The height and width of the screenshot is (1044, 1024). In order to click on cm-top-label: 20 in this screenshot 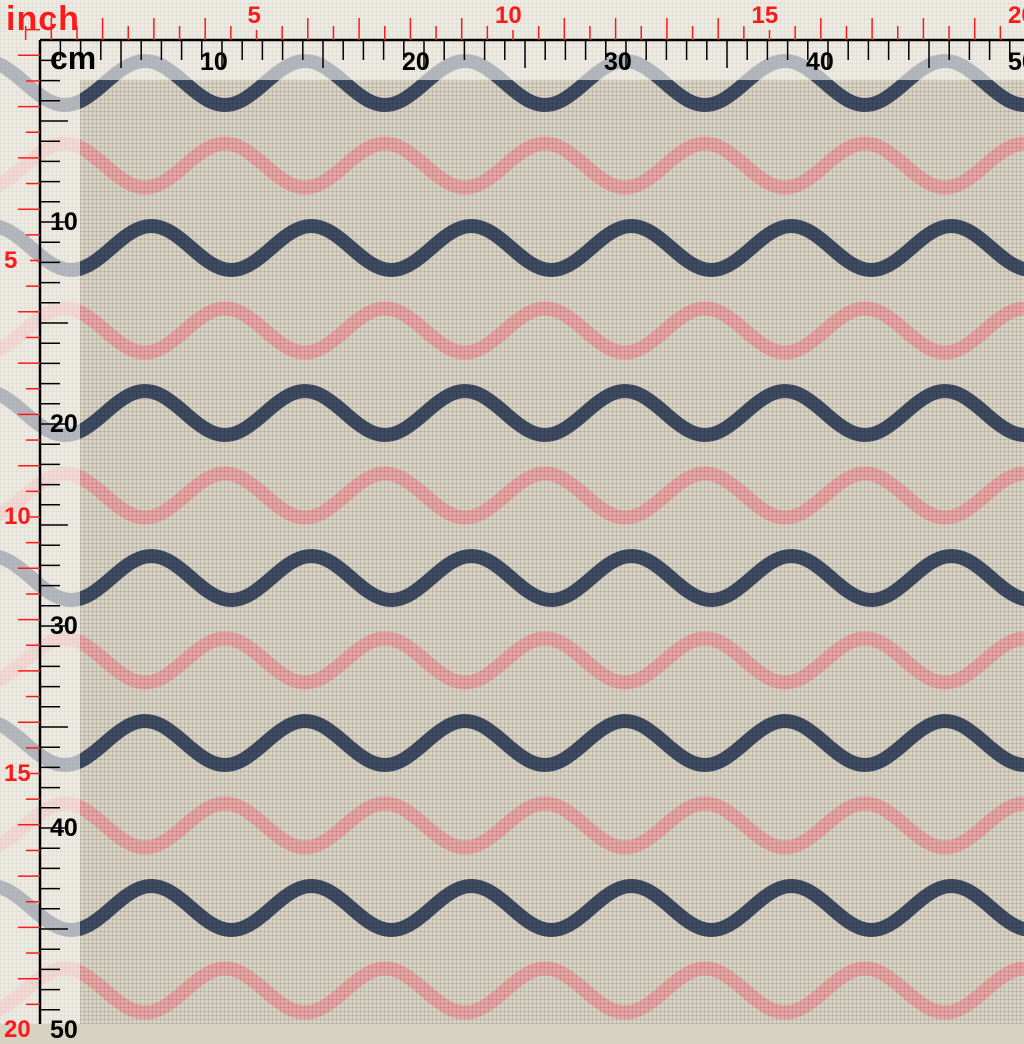, I will do `click(416, 62)`.